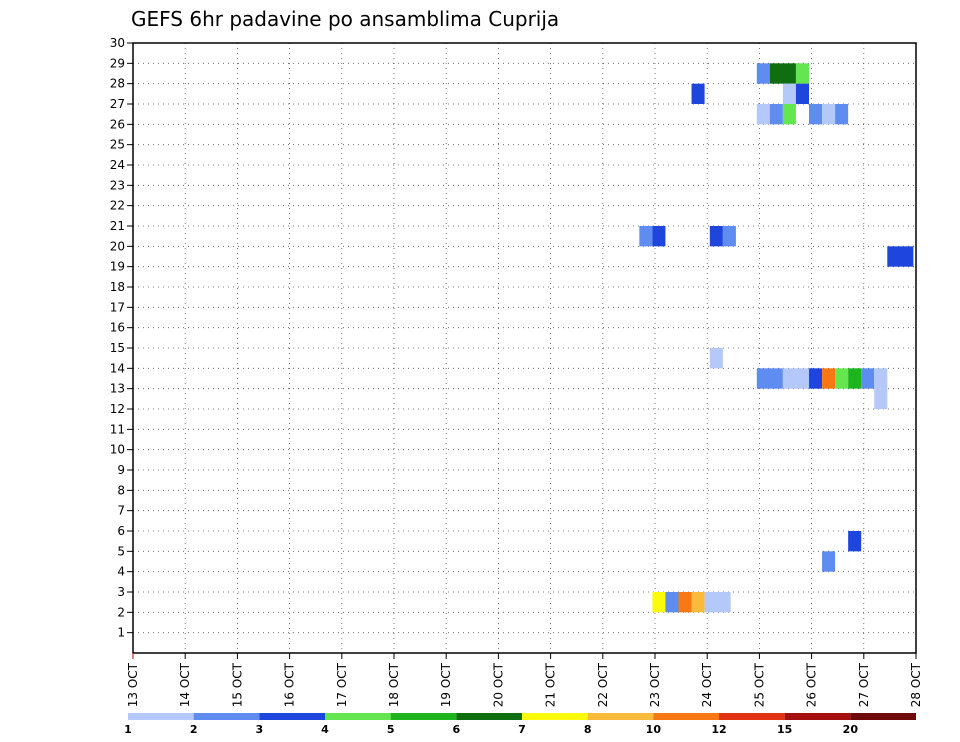 This screenshot has width=960, height=742. I want to click on y-tick-label: 17, so click(117, 307).